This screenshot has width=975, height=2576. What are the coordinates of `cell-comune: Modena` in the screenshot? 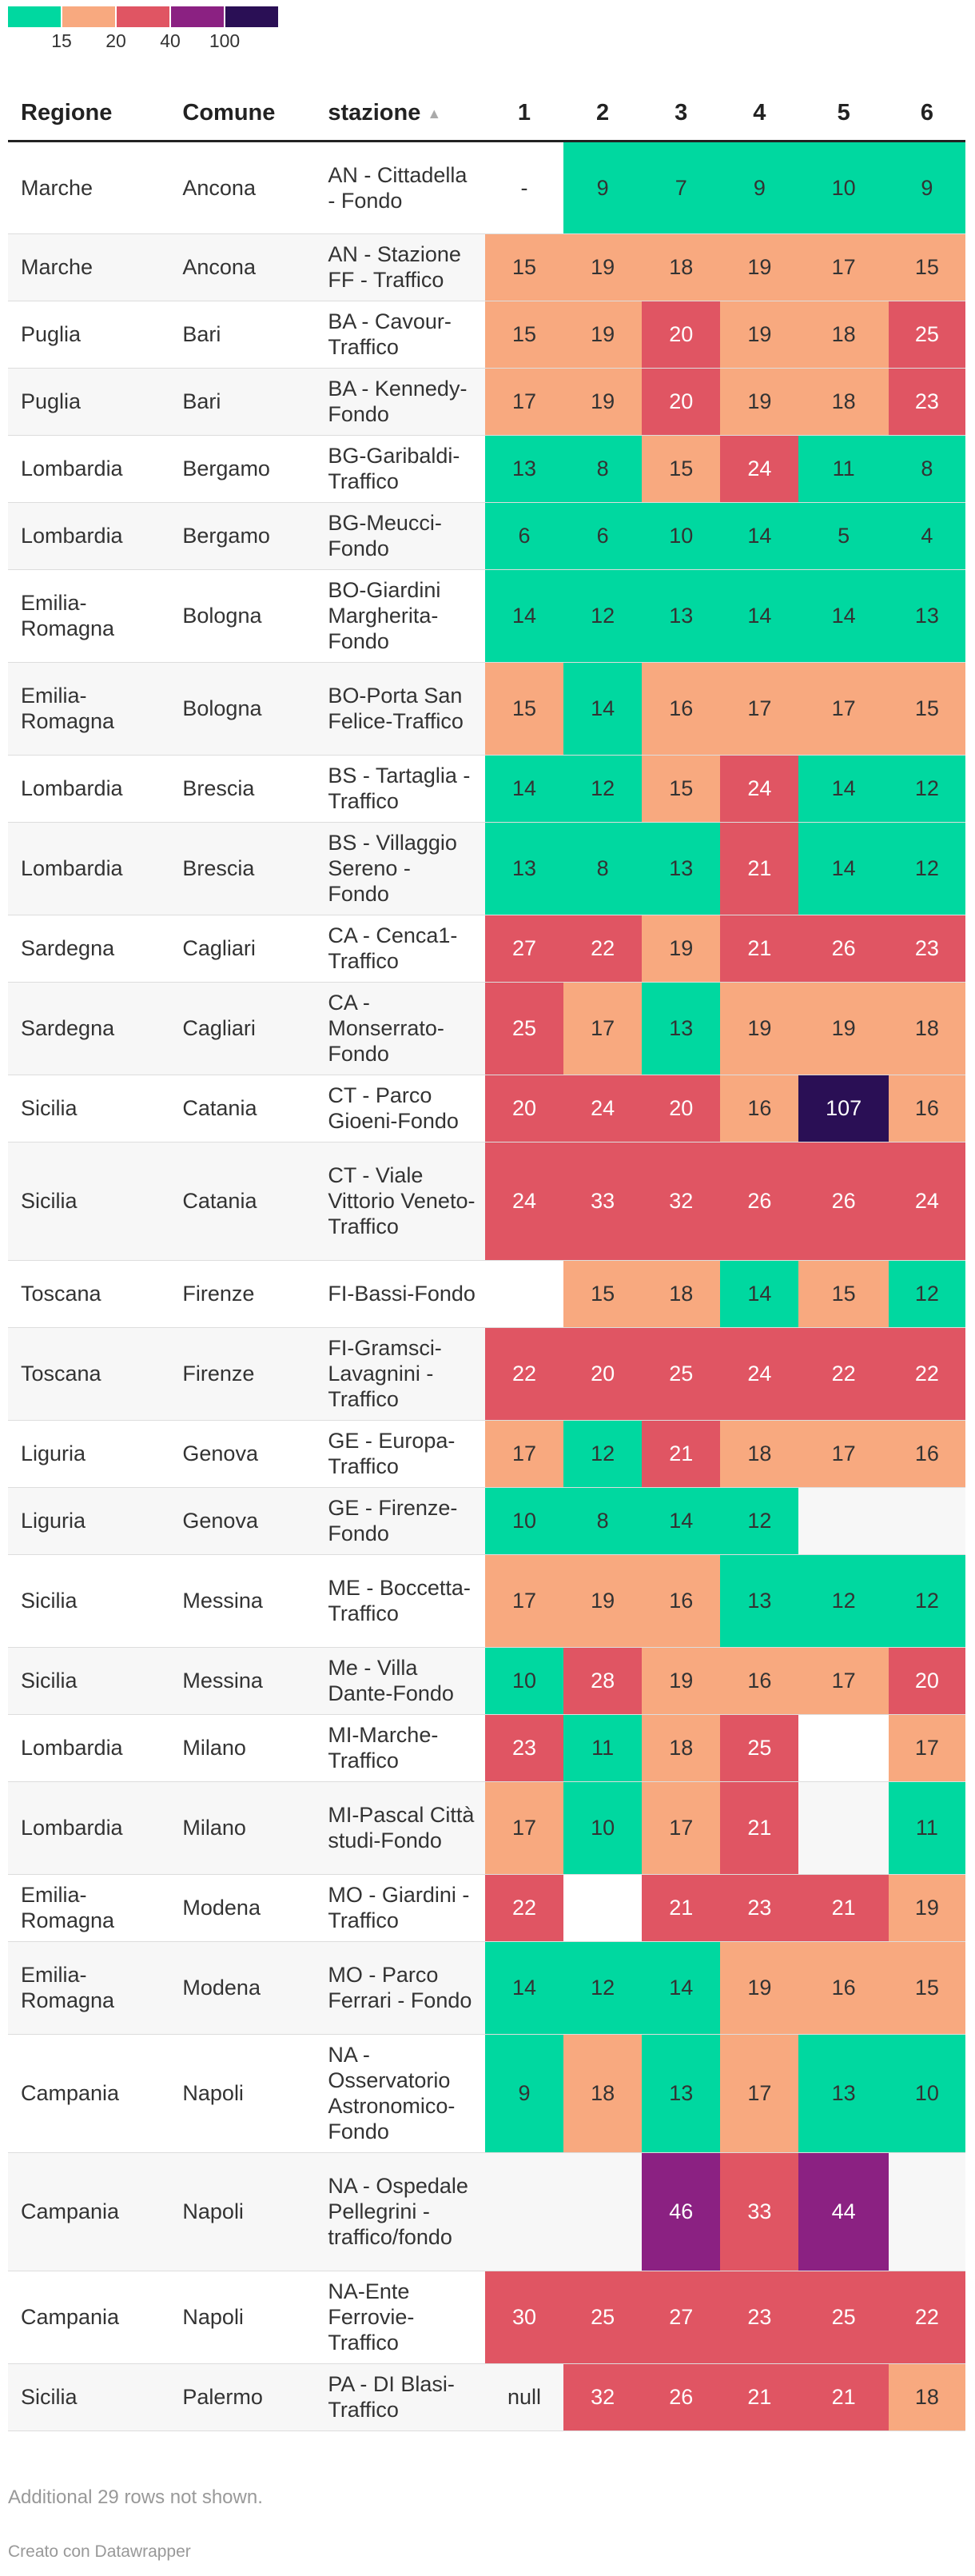 It's located at (243, 1908).